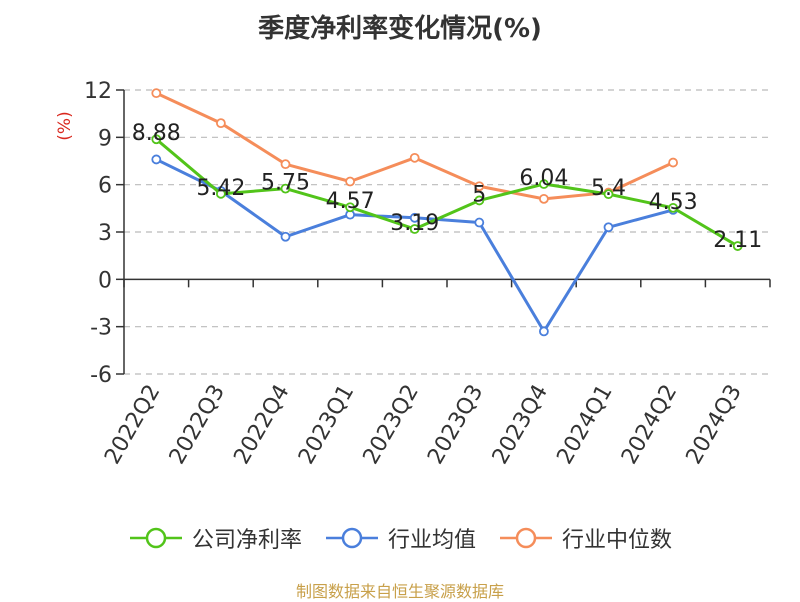 The image size is (800, 602). Describe the element at coordinates (391, 425) in the screenshot. I see `x-tick-label: 2023Q2` at that location.